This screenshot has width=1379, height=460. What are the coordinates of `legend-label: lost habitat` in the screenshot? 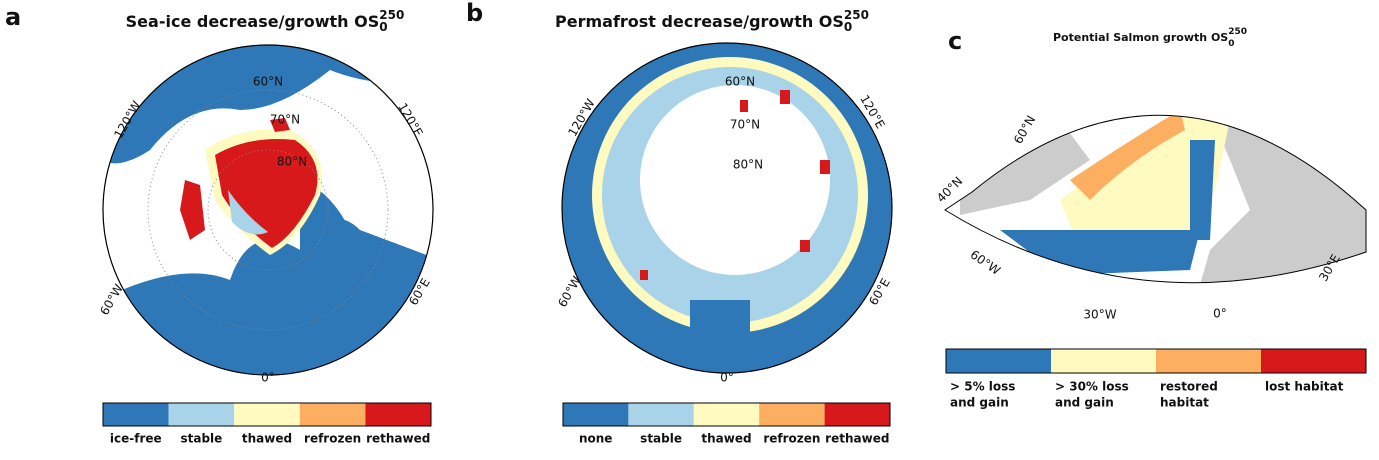 It's located at (1304, 387).